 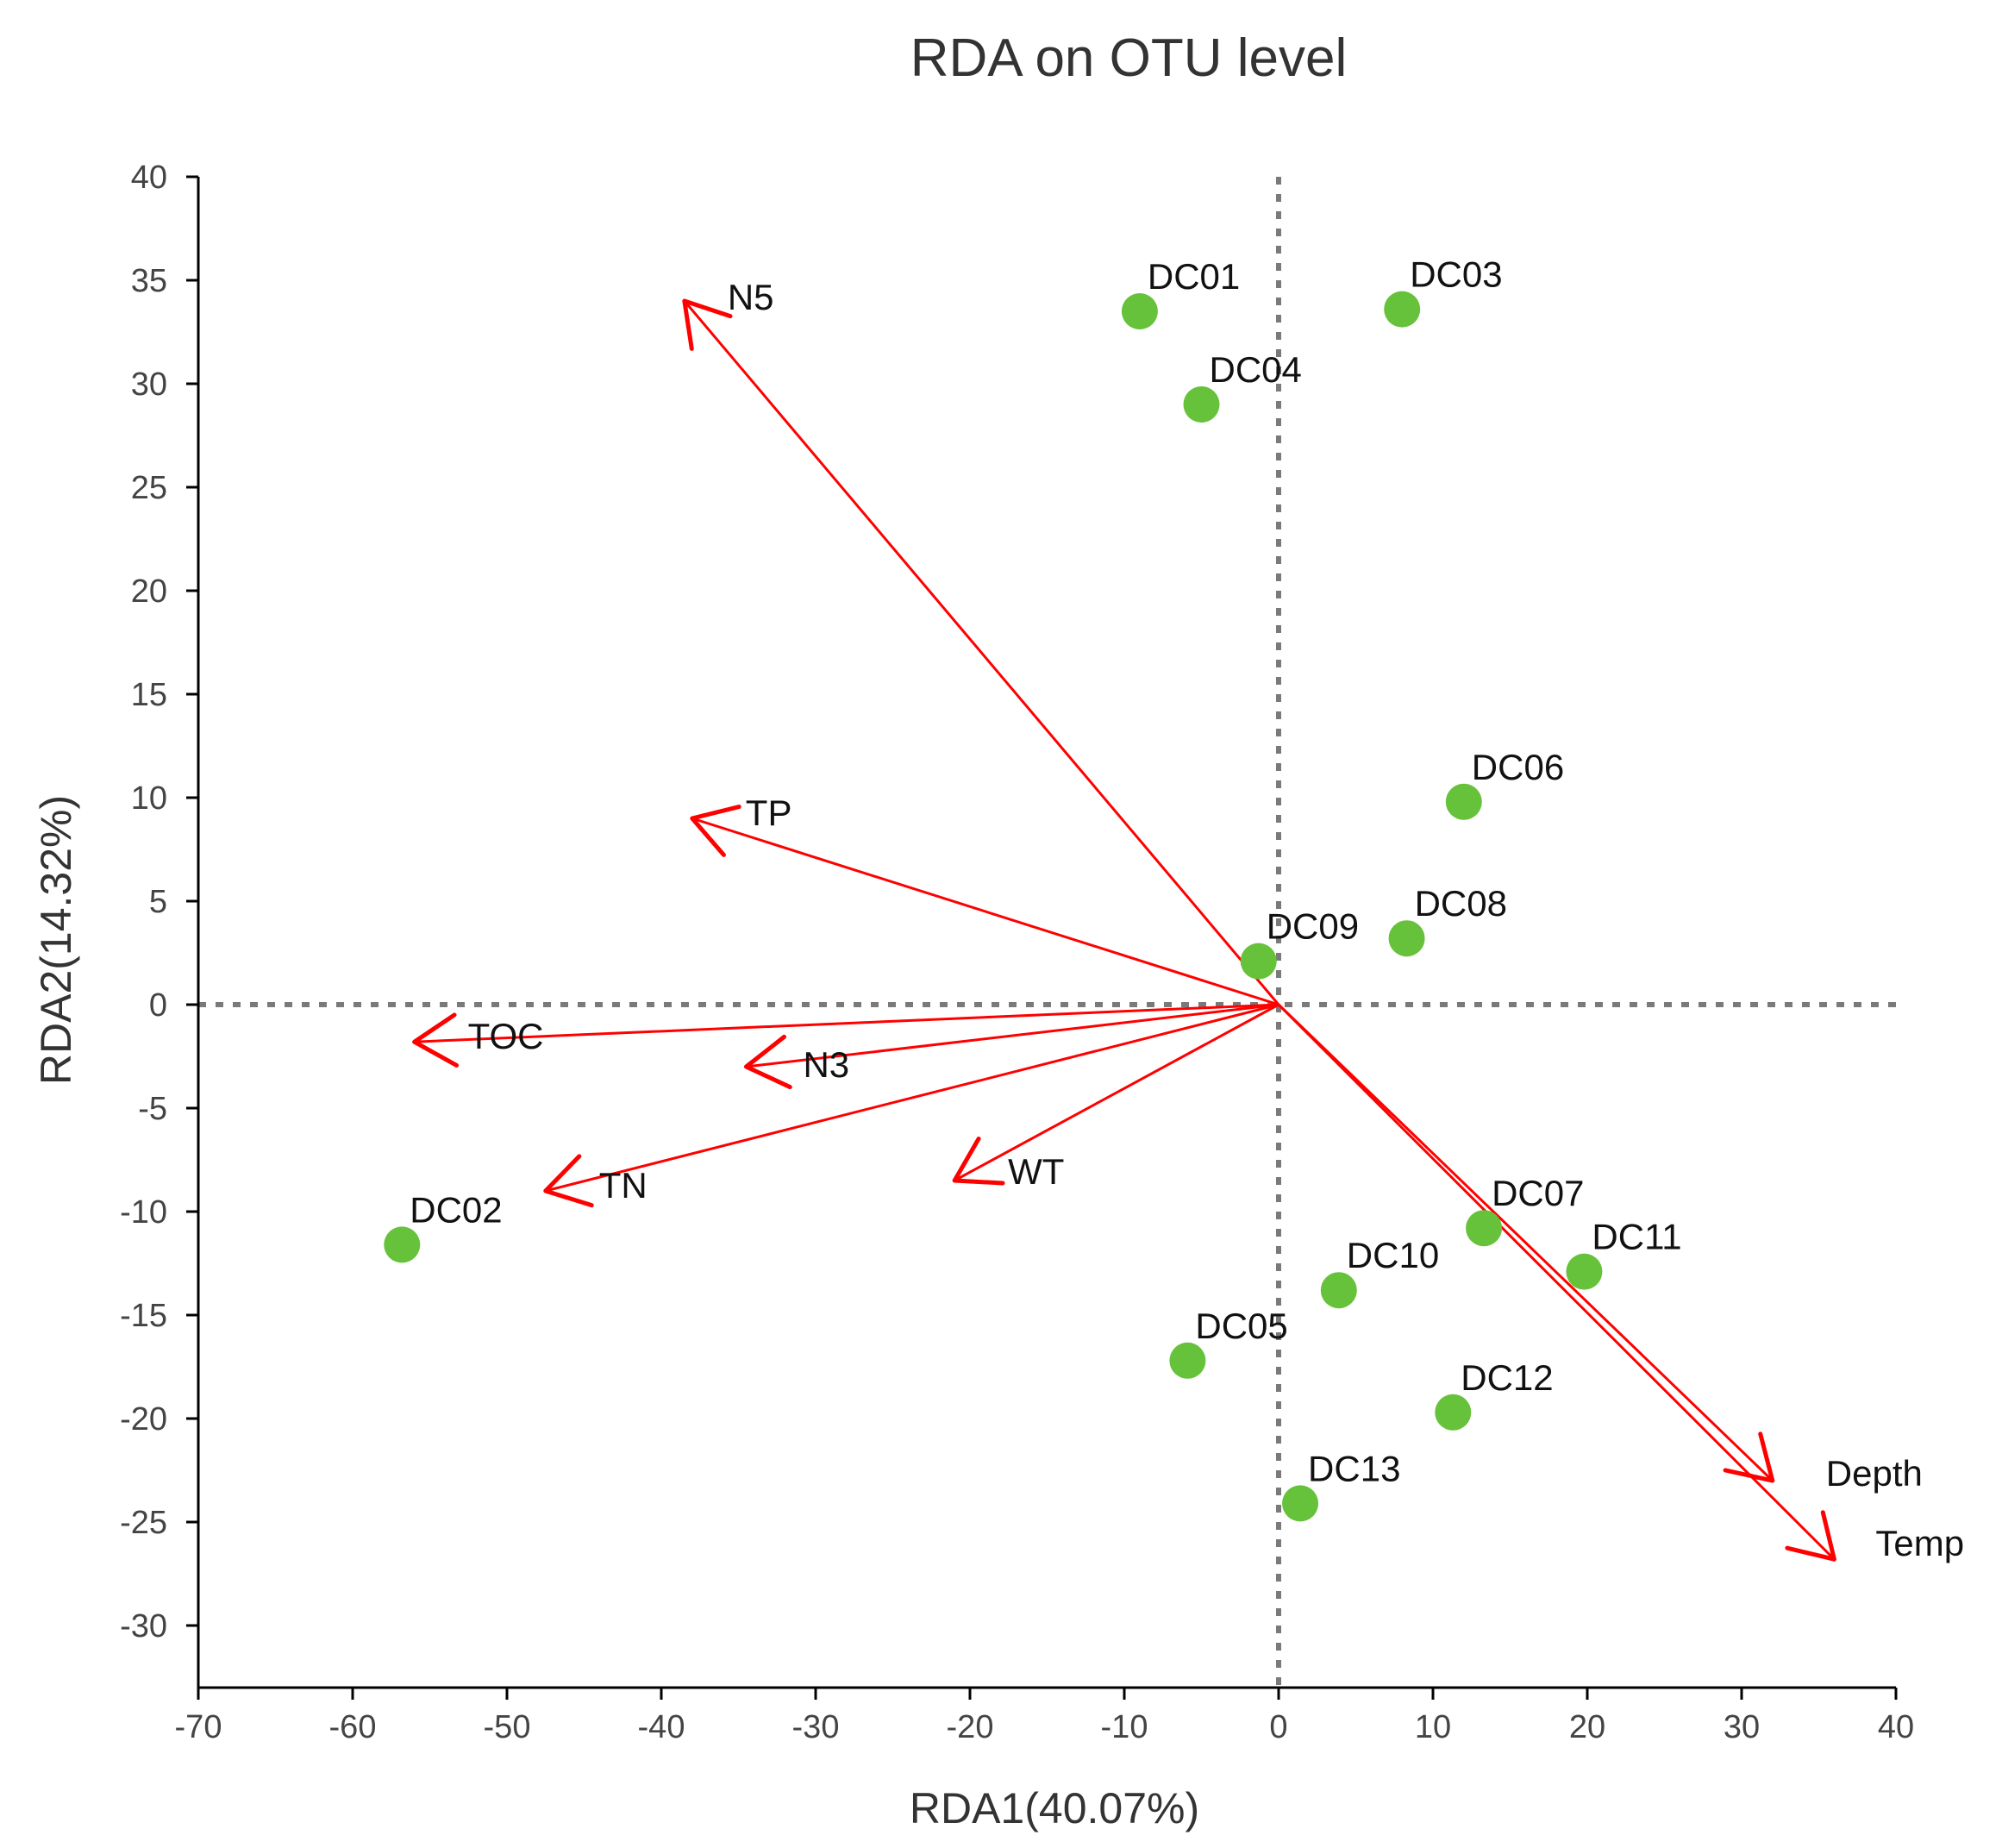 I want to click on y-tick-label: -5, so click(x=152, y=1109).